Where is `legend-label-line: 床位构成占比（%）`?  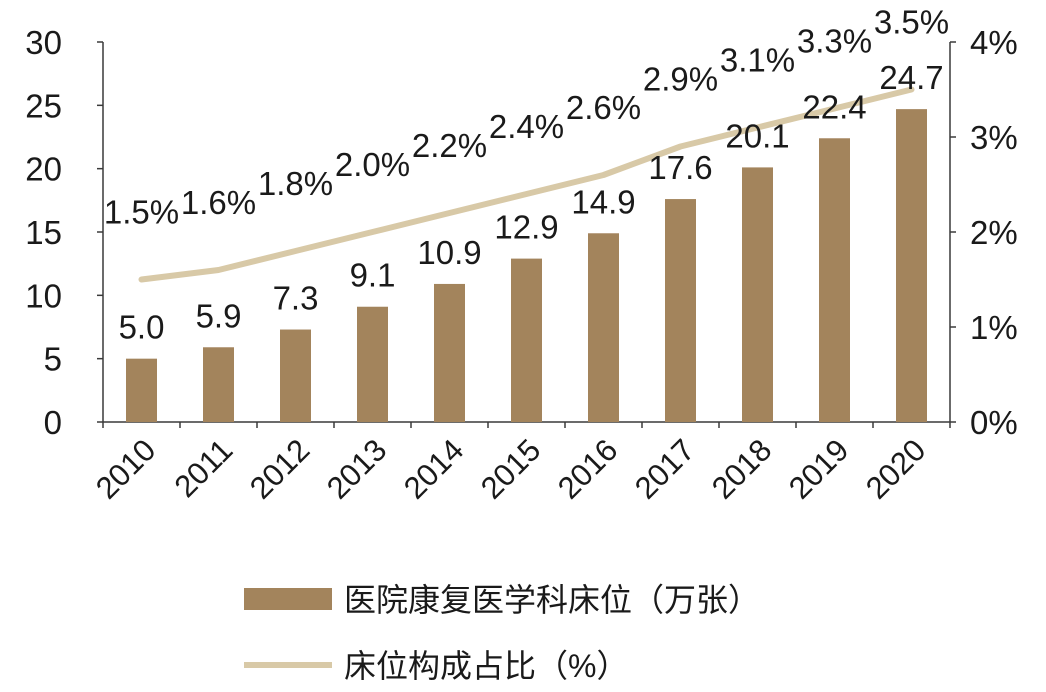
legend-label-line: 床位构成占比（%） is located at coordinates (486, 666).